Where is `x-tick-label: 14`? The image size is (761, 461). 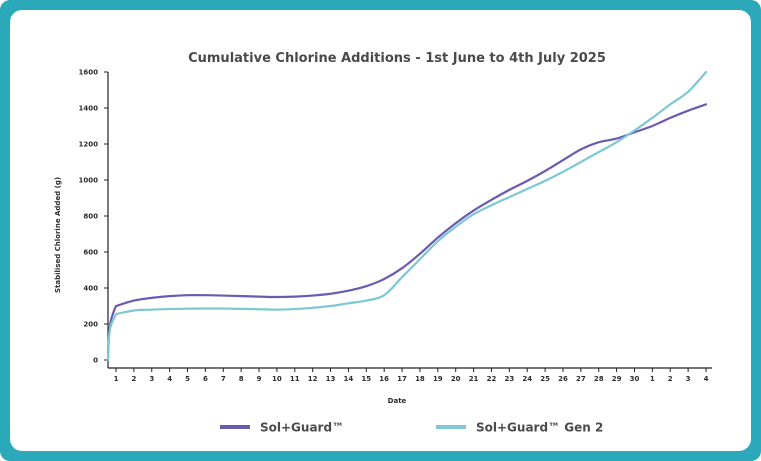 x-tick-label: 14 is located at coordinates (349, 379).